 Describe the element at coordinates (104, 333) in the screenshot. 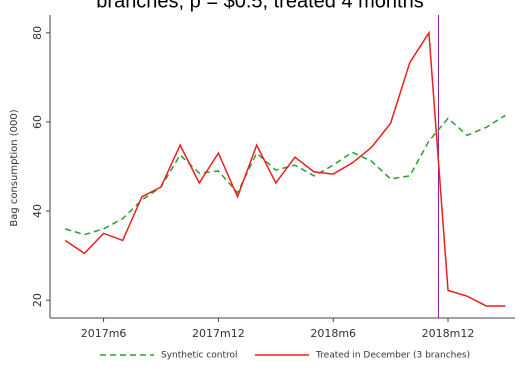

I see `x-tick-label: 2017m6` at that location.